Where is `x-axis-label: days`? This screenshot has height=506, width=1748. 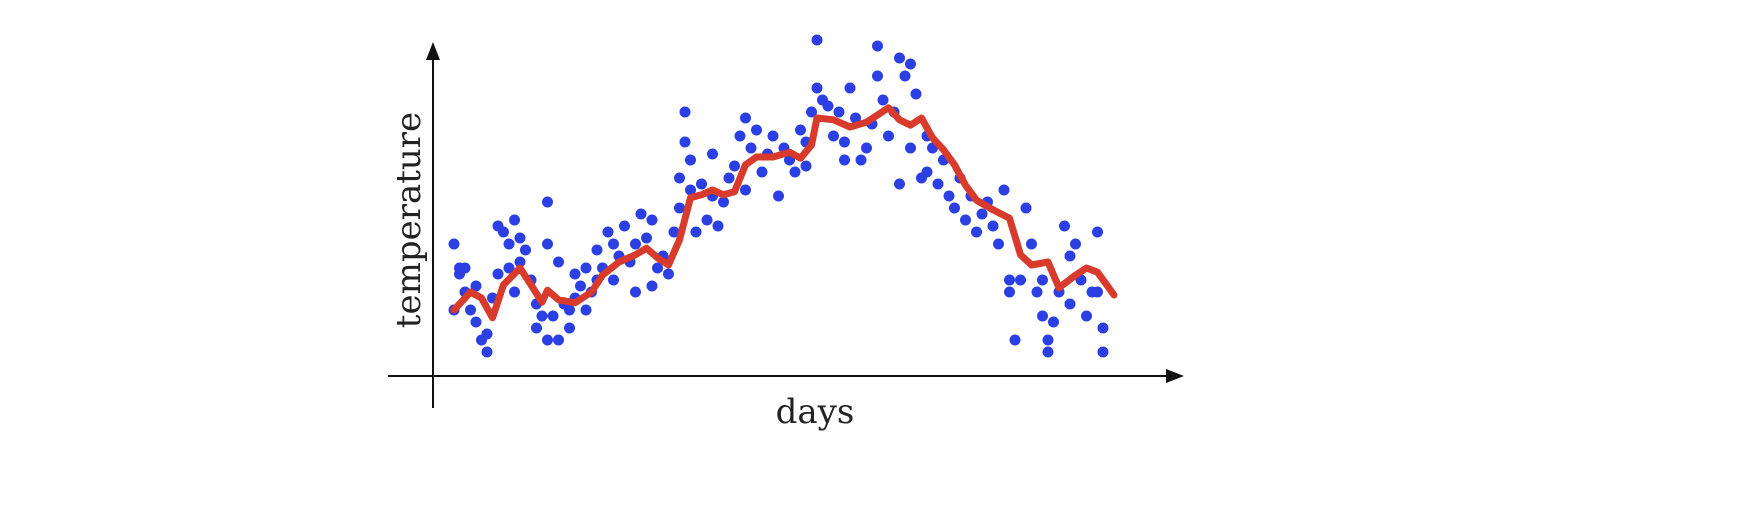
x-axis-label: days is located at coordinates (815, 412).